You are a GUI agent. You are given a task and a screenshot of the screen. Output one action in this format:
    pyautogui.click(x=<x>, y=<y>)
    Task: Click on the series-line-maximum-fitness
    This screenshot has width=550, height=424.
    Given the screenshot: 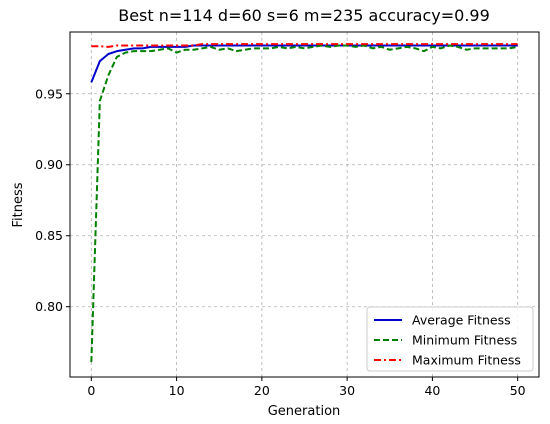 What is the action you would take?
    pyautogui.click(x=304, y=45)
    